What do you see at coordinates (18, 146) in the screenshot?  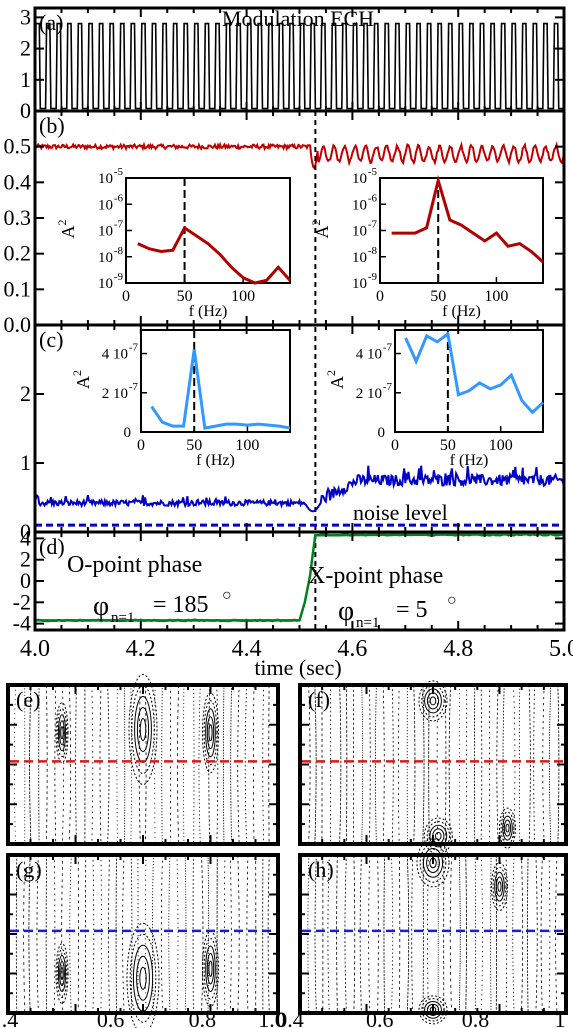 I see `y-tick-label-b: 0.5` at bounding box center [18, 146].